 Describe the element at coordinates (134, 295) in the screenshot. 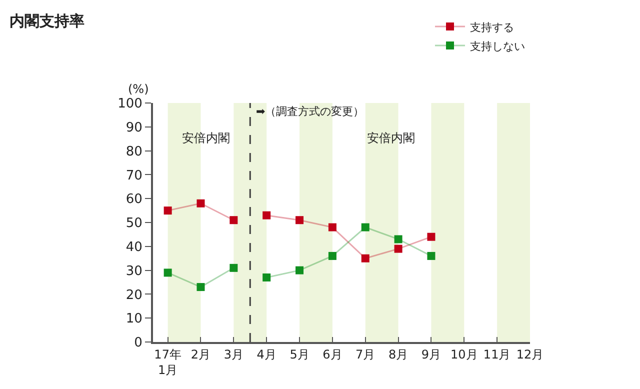

I see `y-tick-label: 20` at that location.